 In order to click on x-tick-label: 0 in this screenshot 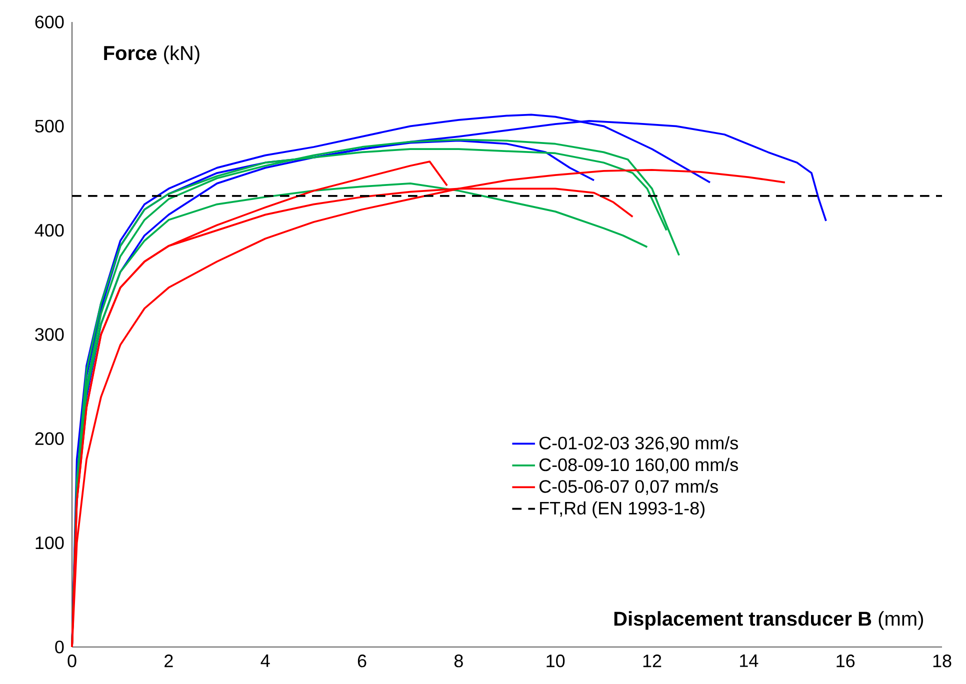, I will do `click(72, 661)`.